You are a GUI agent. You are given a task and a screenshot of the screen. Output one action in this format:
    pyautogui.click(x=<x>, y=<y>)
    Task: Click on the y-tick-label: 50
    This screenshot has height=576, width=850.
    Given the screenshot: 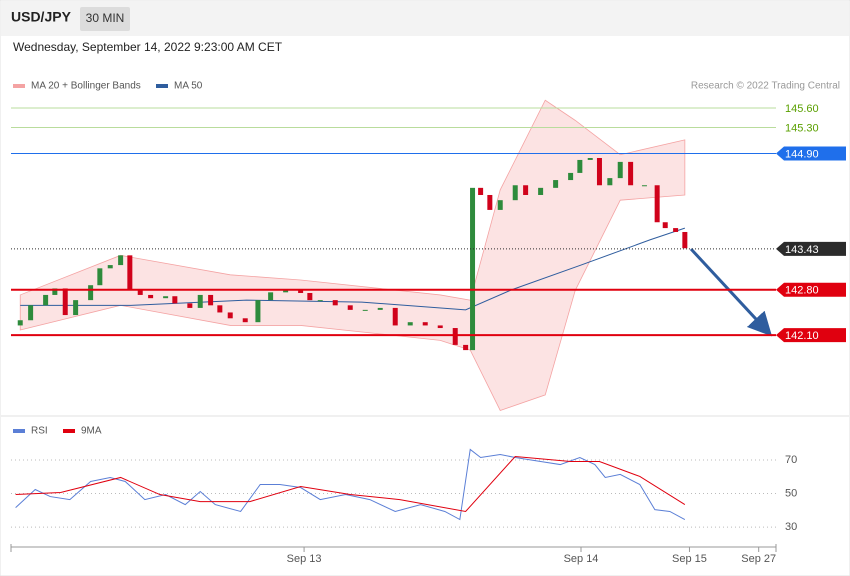 What is the action you would take?
    pyautogui.click(x=791, y=493)
    